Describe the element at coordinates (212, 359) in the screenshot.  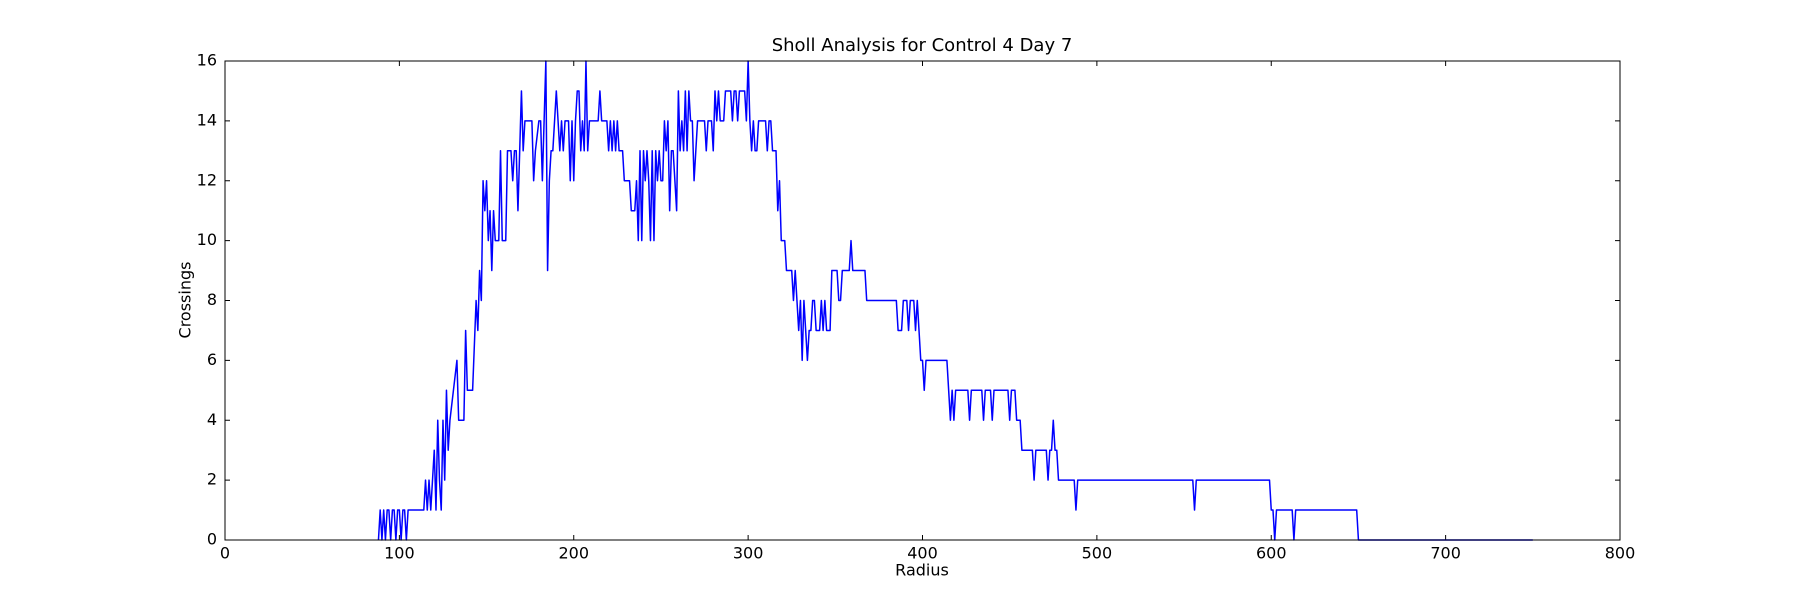
I see `y-tick-label: 6` at that location.